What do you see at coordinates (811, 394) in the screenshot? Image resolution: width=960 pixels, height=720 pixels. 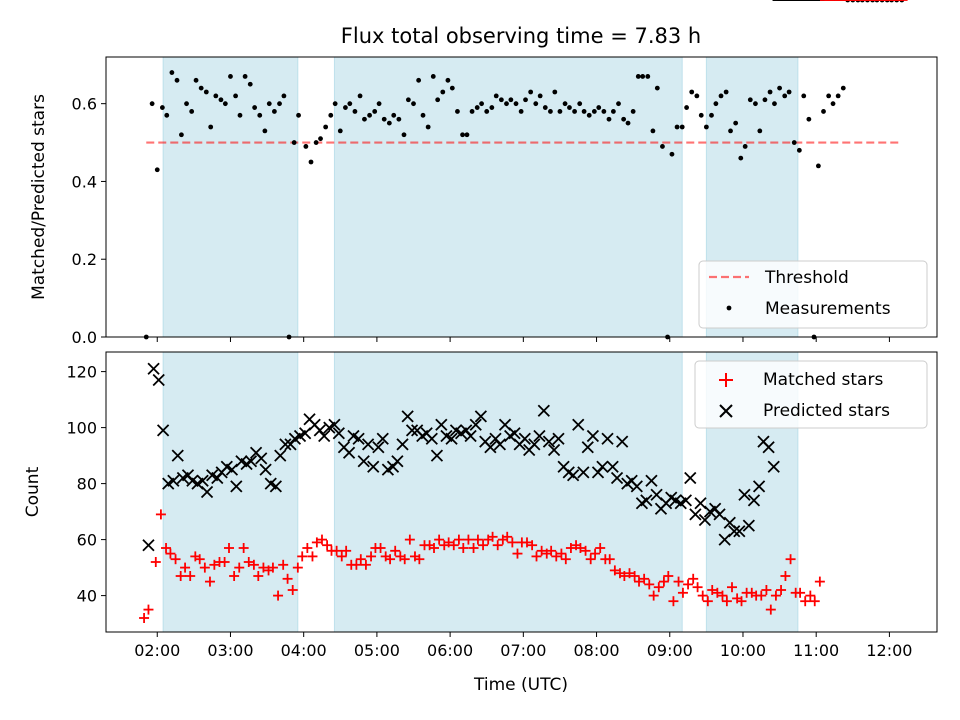 I see `bottom-legend: Matched stars Predicted stars` at bounding box center [811, 394].